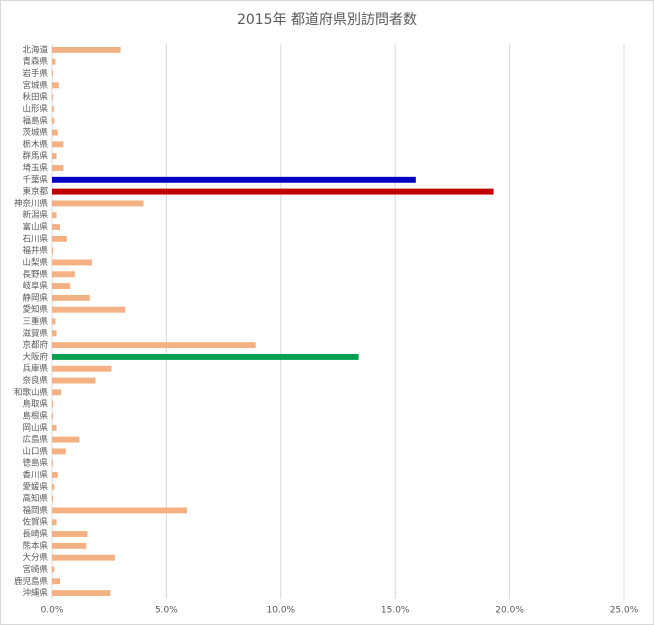 This screenshot has height=625, width=654. Describe the element at coordinates (35, 534) in the screenshot. I see `y-tick-label: 長崎県` at that location.